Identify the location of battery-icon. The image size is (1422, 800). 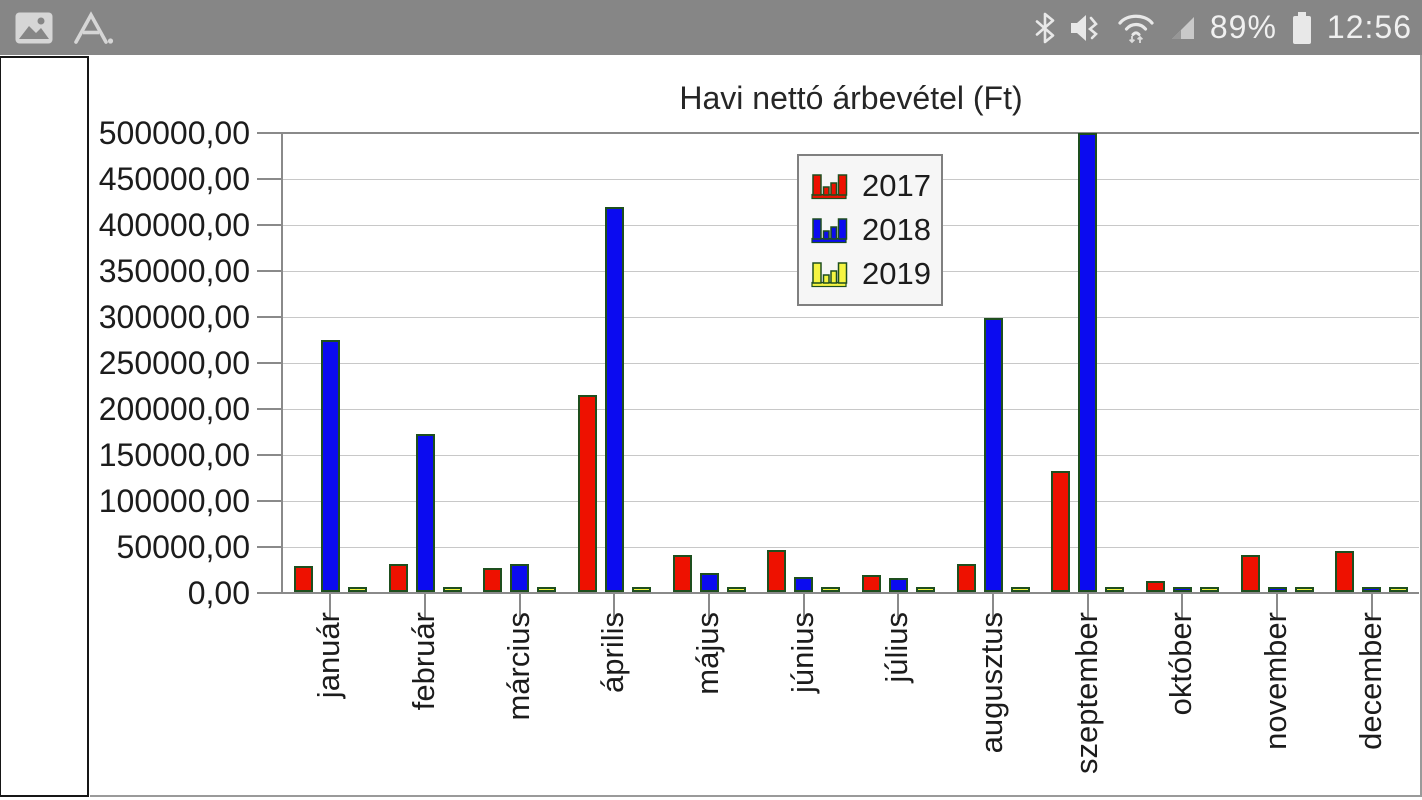
(1302, 28).